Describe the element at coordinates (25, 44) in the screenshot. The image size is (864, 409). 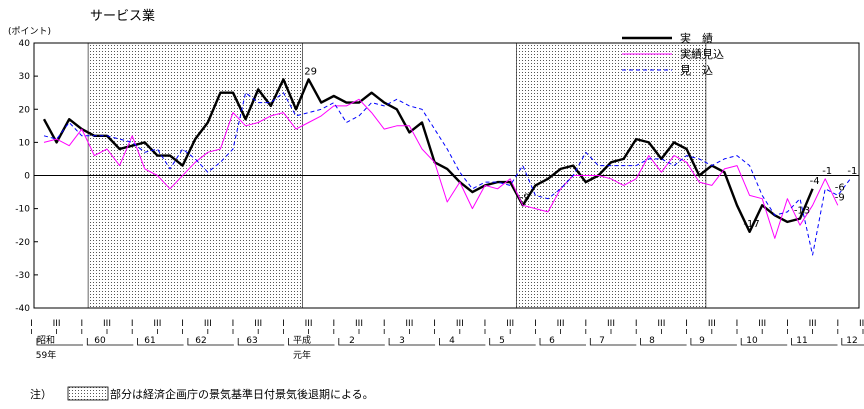
I see `y-tick-label: 40` at that location.